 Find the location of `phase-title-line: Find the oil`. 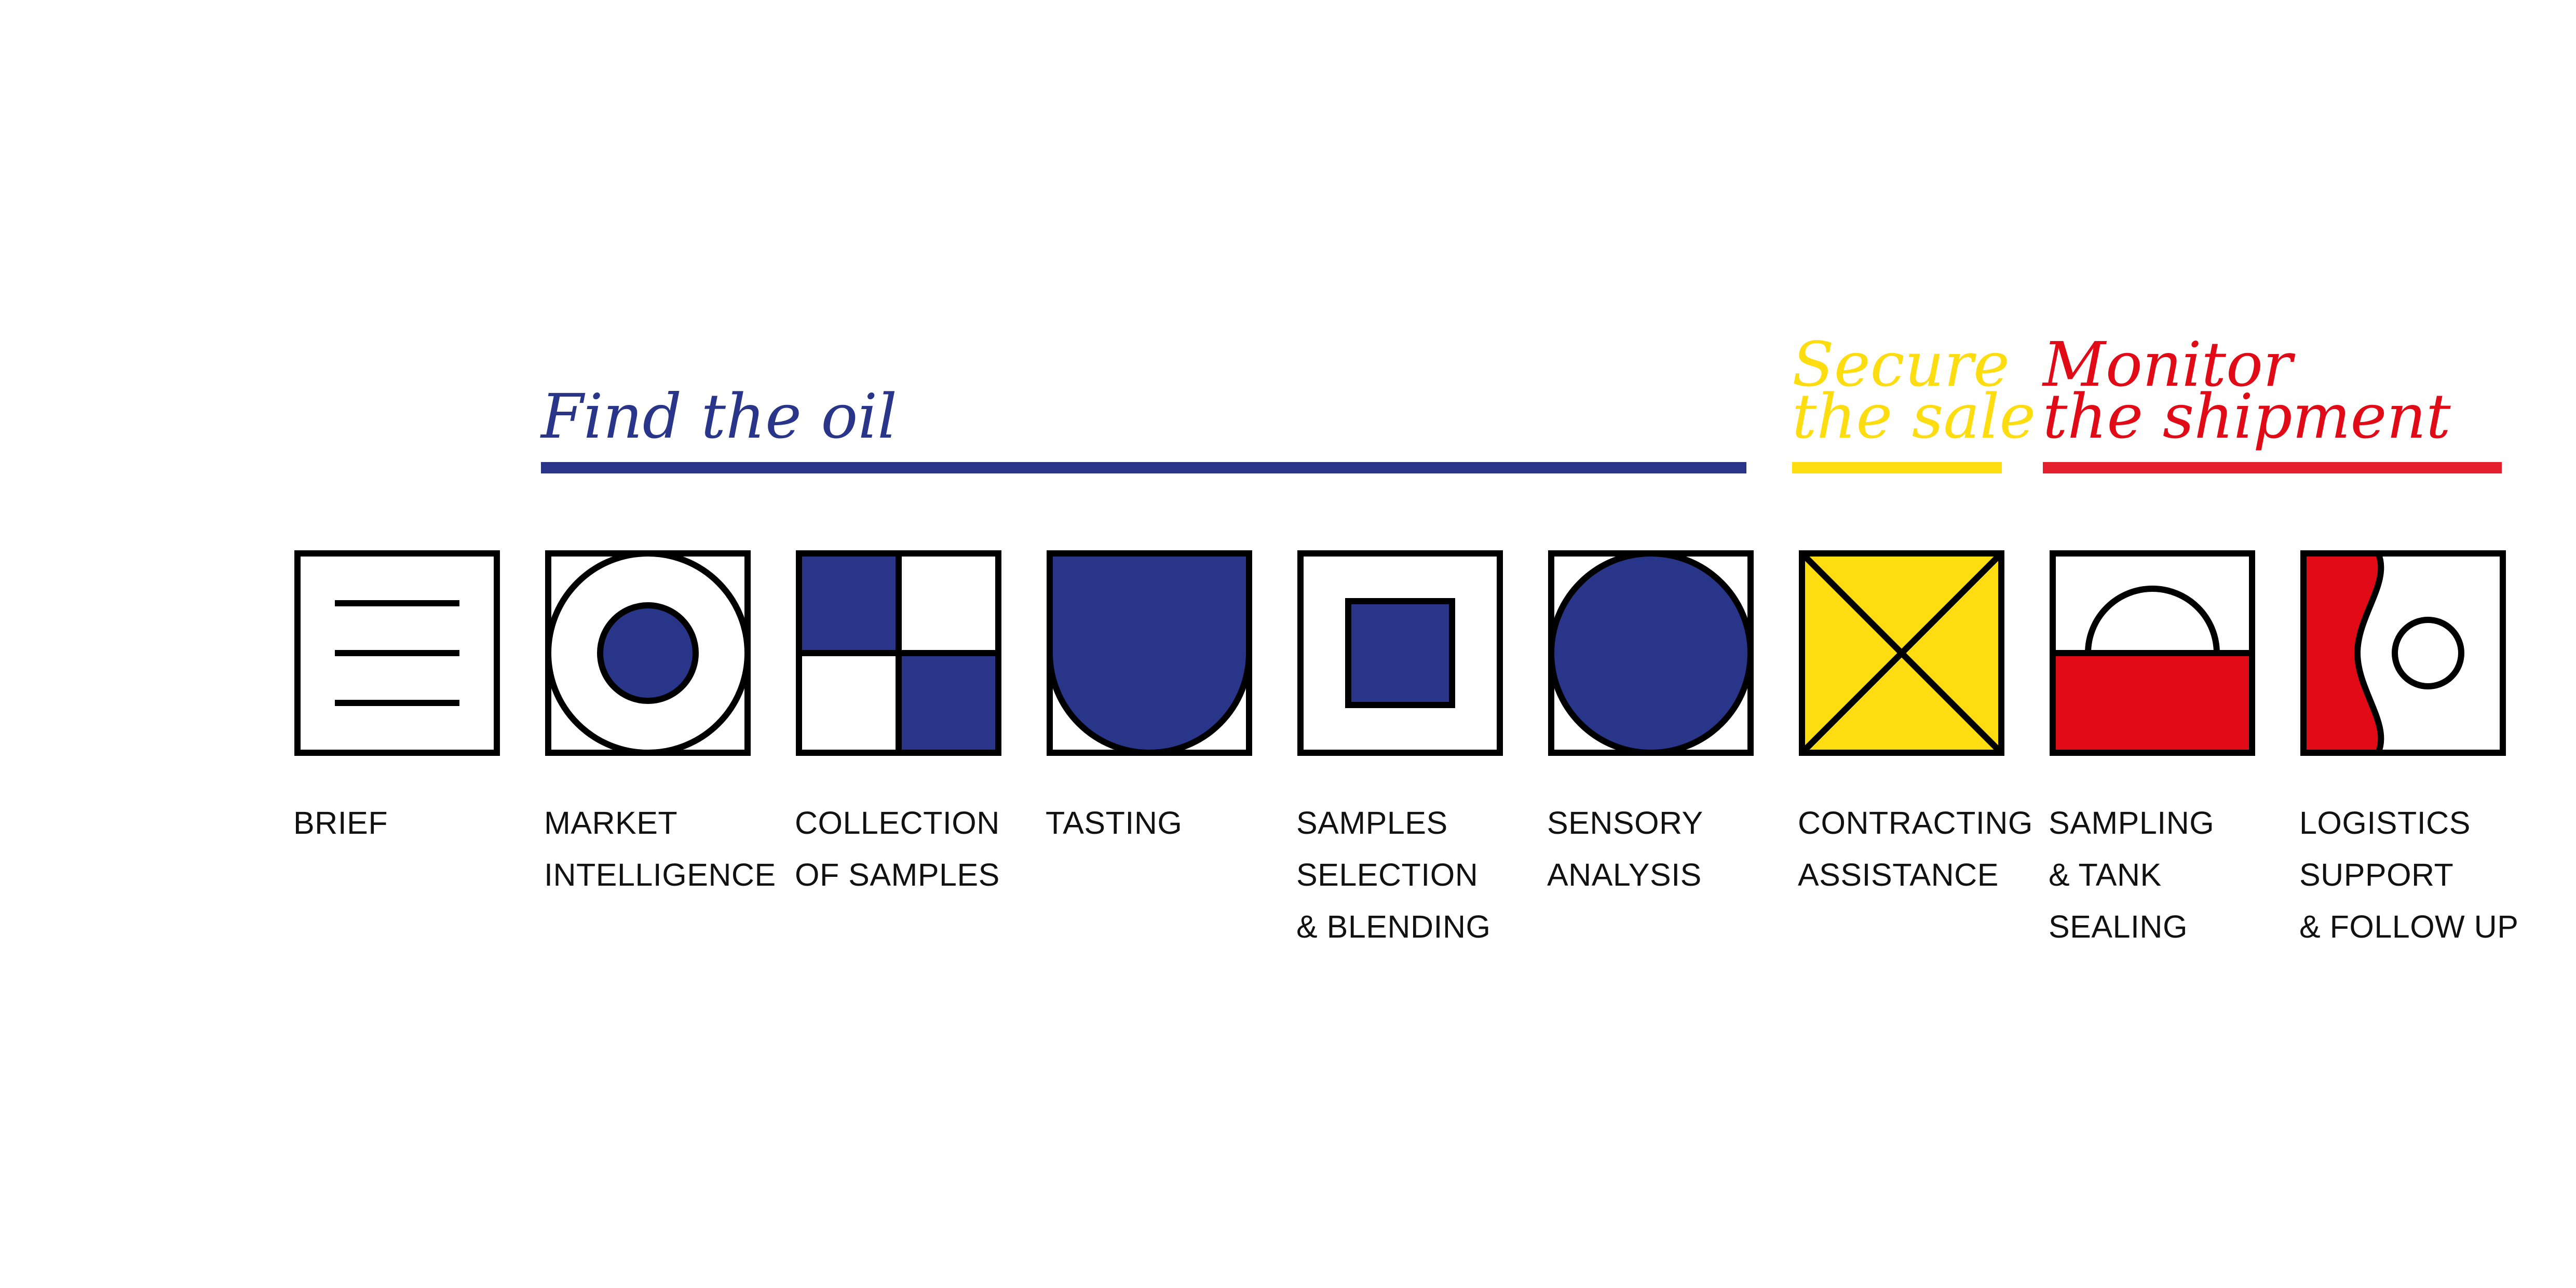

phase-title-line: Find the oil is located at coordinates (719, 416).